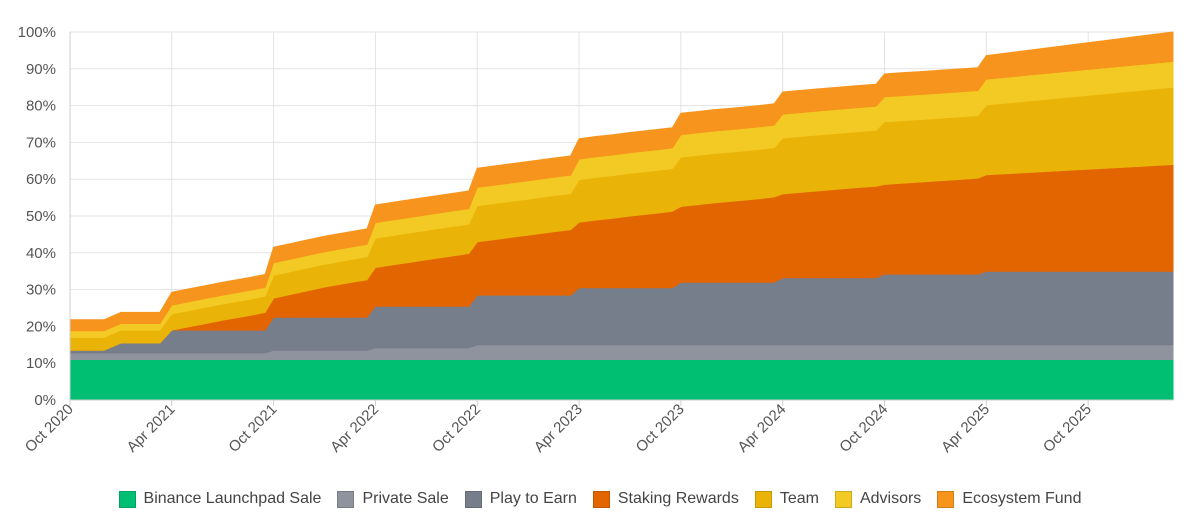 This screenshot has width=1200, height=522. Describe the element at coordinates (45, 400) in the screenshot. I see `y-tick-label: 0%` at that location.